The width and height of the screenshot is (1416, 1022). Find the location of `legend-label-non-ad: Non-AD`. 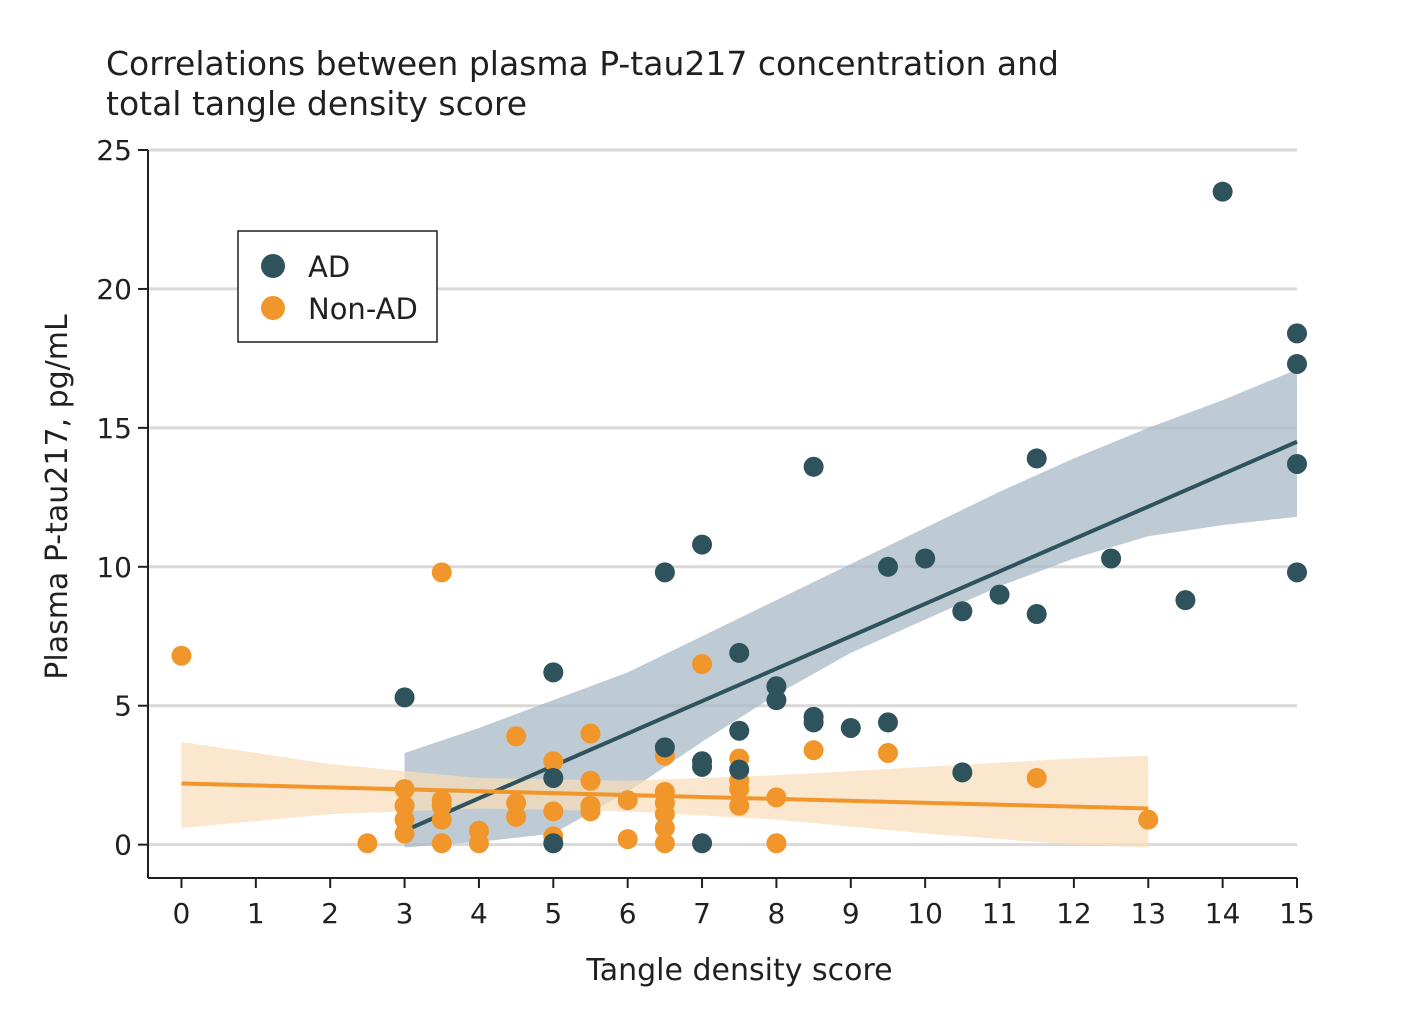

legend-label-non-ad: Non-AD is located at coordinates (363, 309).